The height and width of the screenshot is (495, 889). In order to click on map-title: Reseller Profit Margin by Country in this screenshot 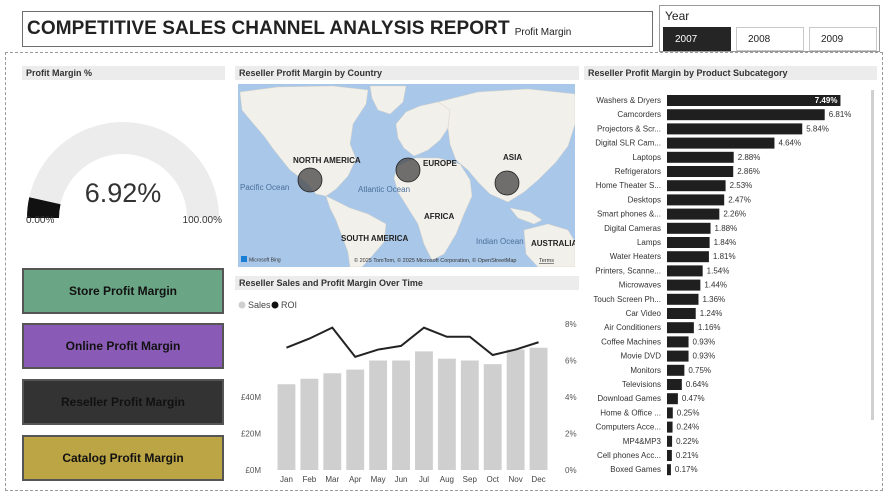, I will do `click(407, 73)`.